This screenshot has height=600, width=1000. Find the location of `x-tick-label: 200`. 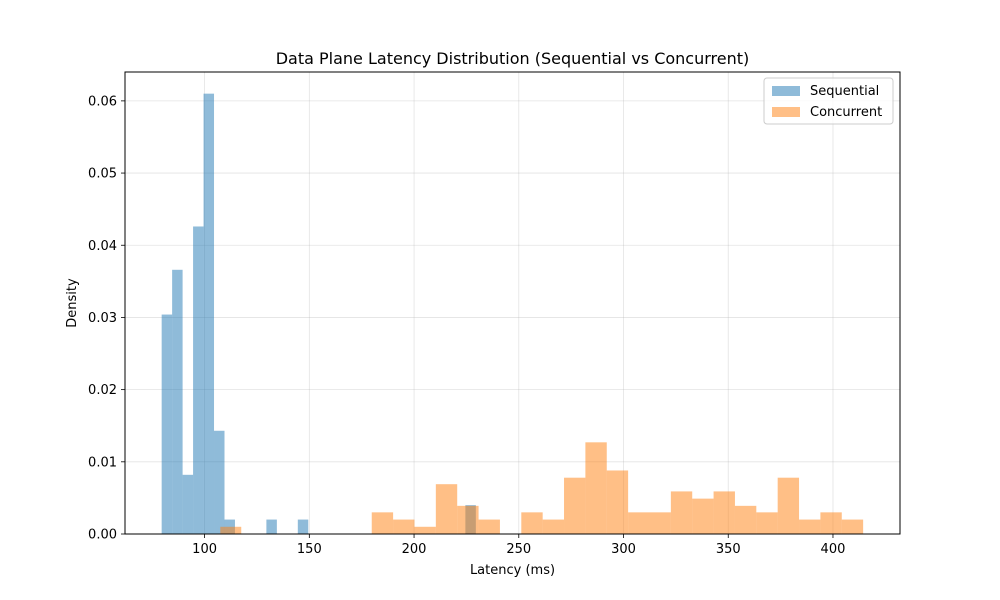

x-tick-label: 200 is located at coordinates (414, 549).